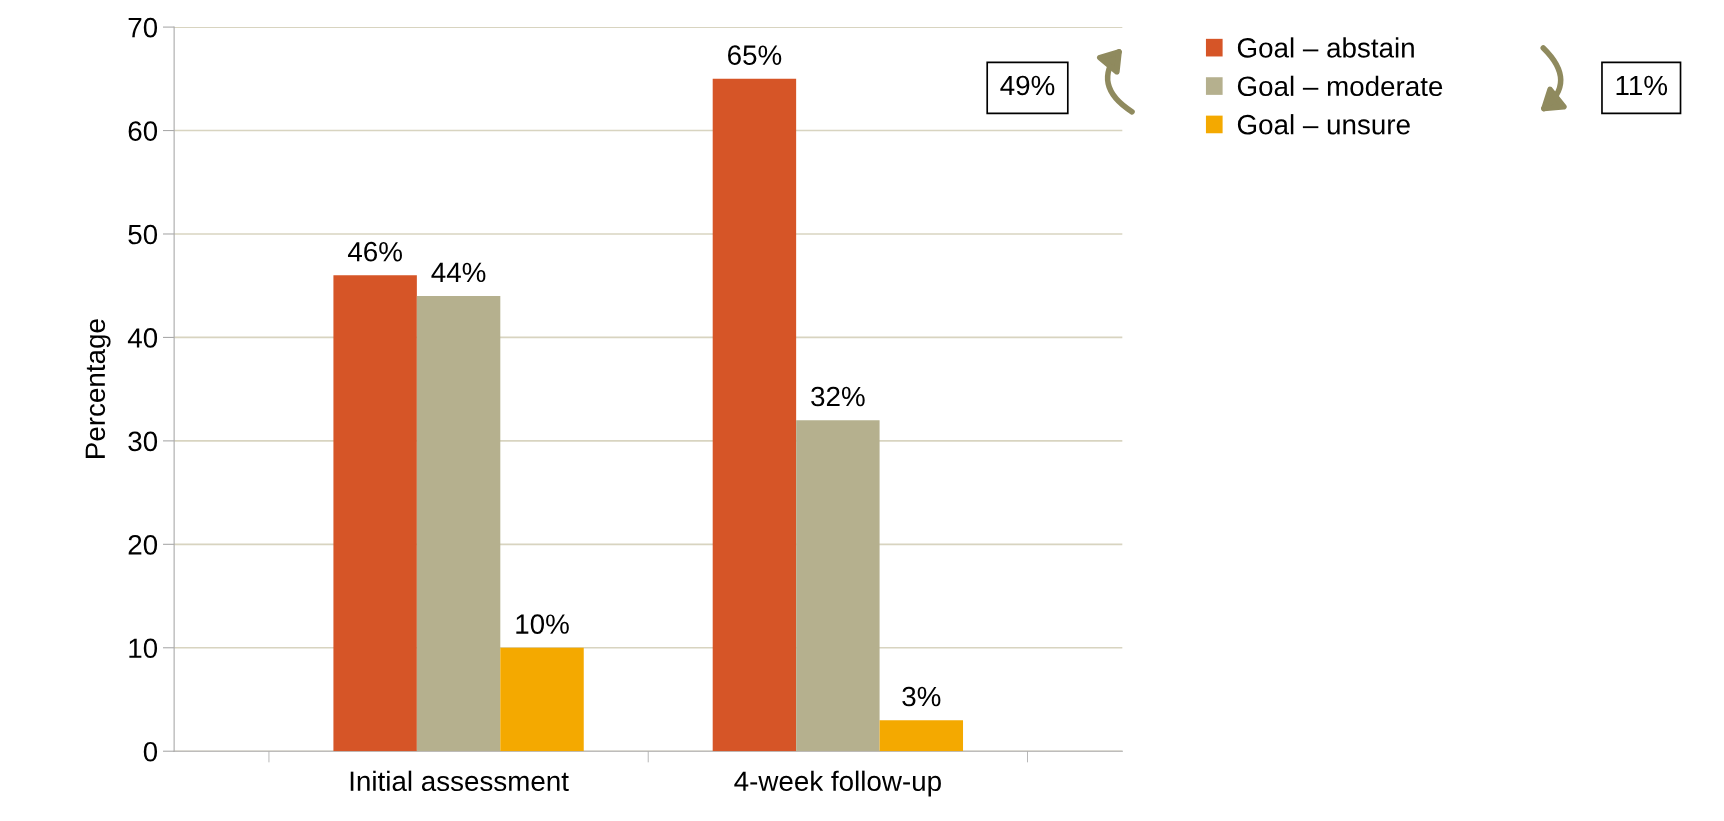  Describe the element at coordinates (542, 624) in the screenshot. I see `data-label: 10%` at that location.